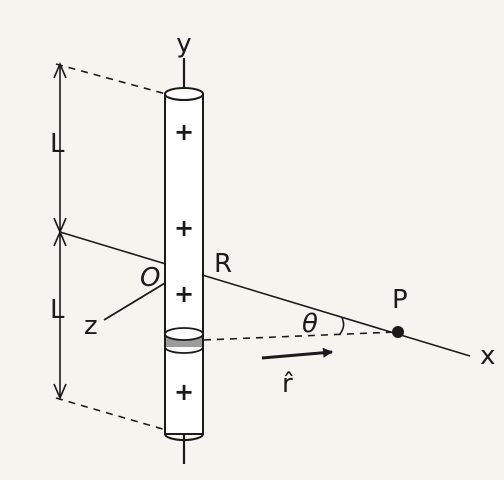  Describe the element at coordinates (184, 437) in the screenshot. I see `rod-bottom-cap` at that location.